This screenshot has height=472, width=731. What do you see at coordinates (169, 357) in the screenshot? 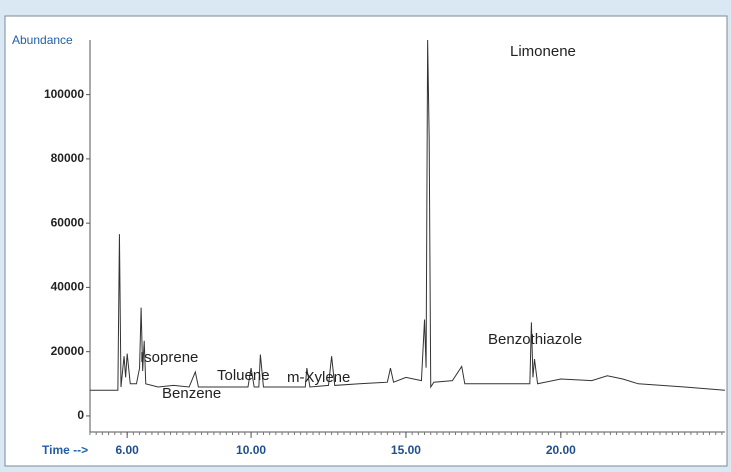
I see `peak-annotation: Isoprene` at bounding box center [169, 357].